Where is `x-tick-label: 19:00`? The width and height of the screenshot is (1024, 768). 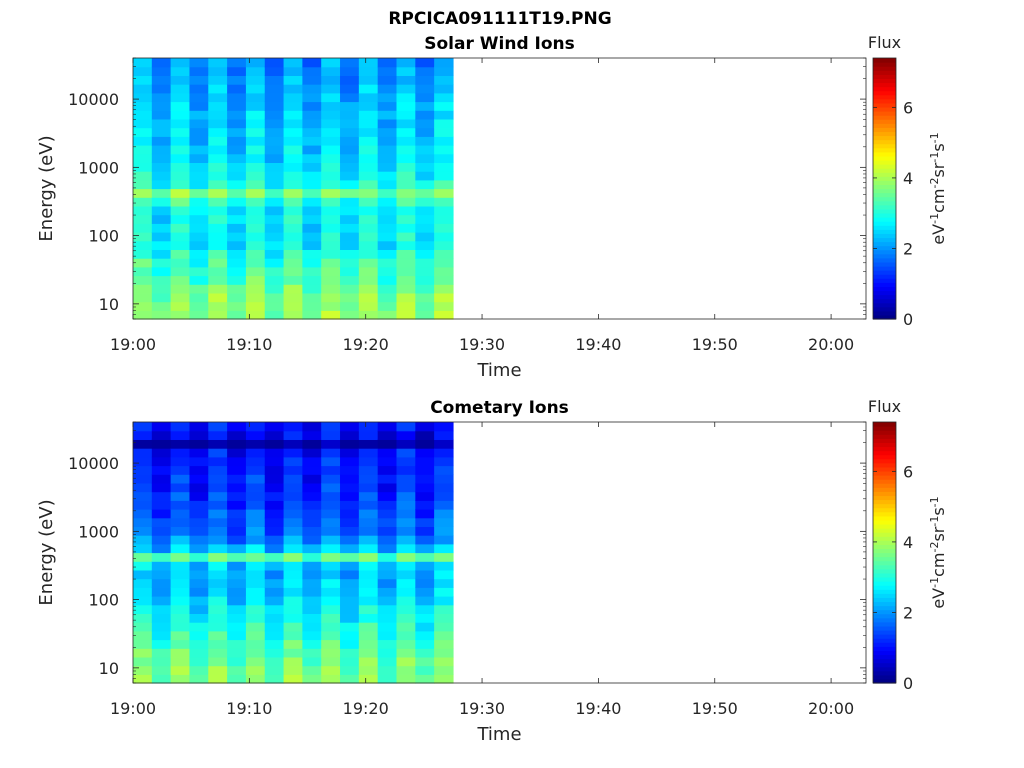
x-tick-label: 19:00 is located at coordinates (133, 344).